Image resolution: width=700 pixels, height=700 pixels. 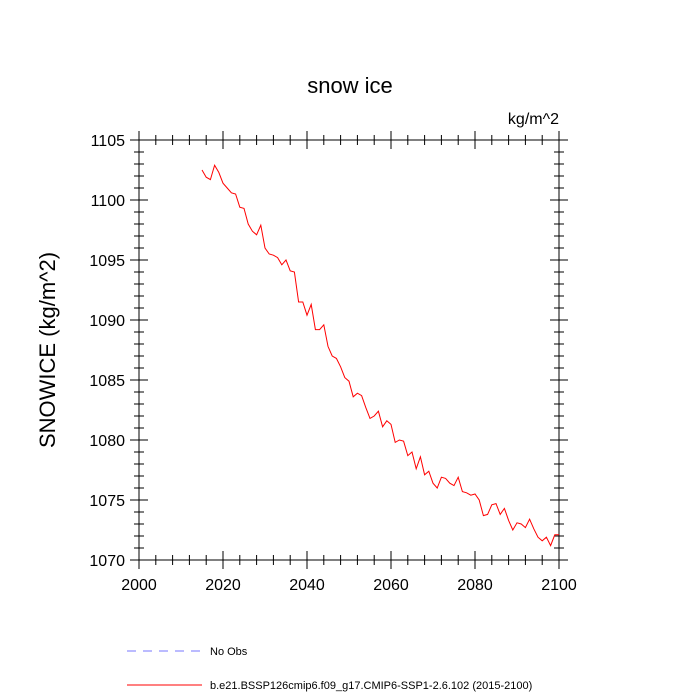 What do you see at coordinates (108, 201) in the screenshot?
I see `y-tick-label: 1100` at bounding box center [108, 201].